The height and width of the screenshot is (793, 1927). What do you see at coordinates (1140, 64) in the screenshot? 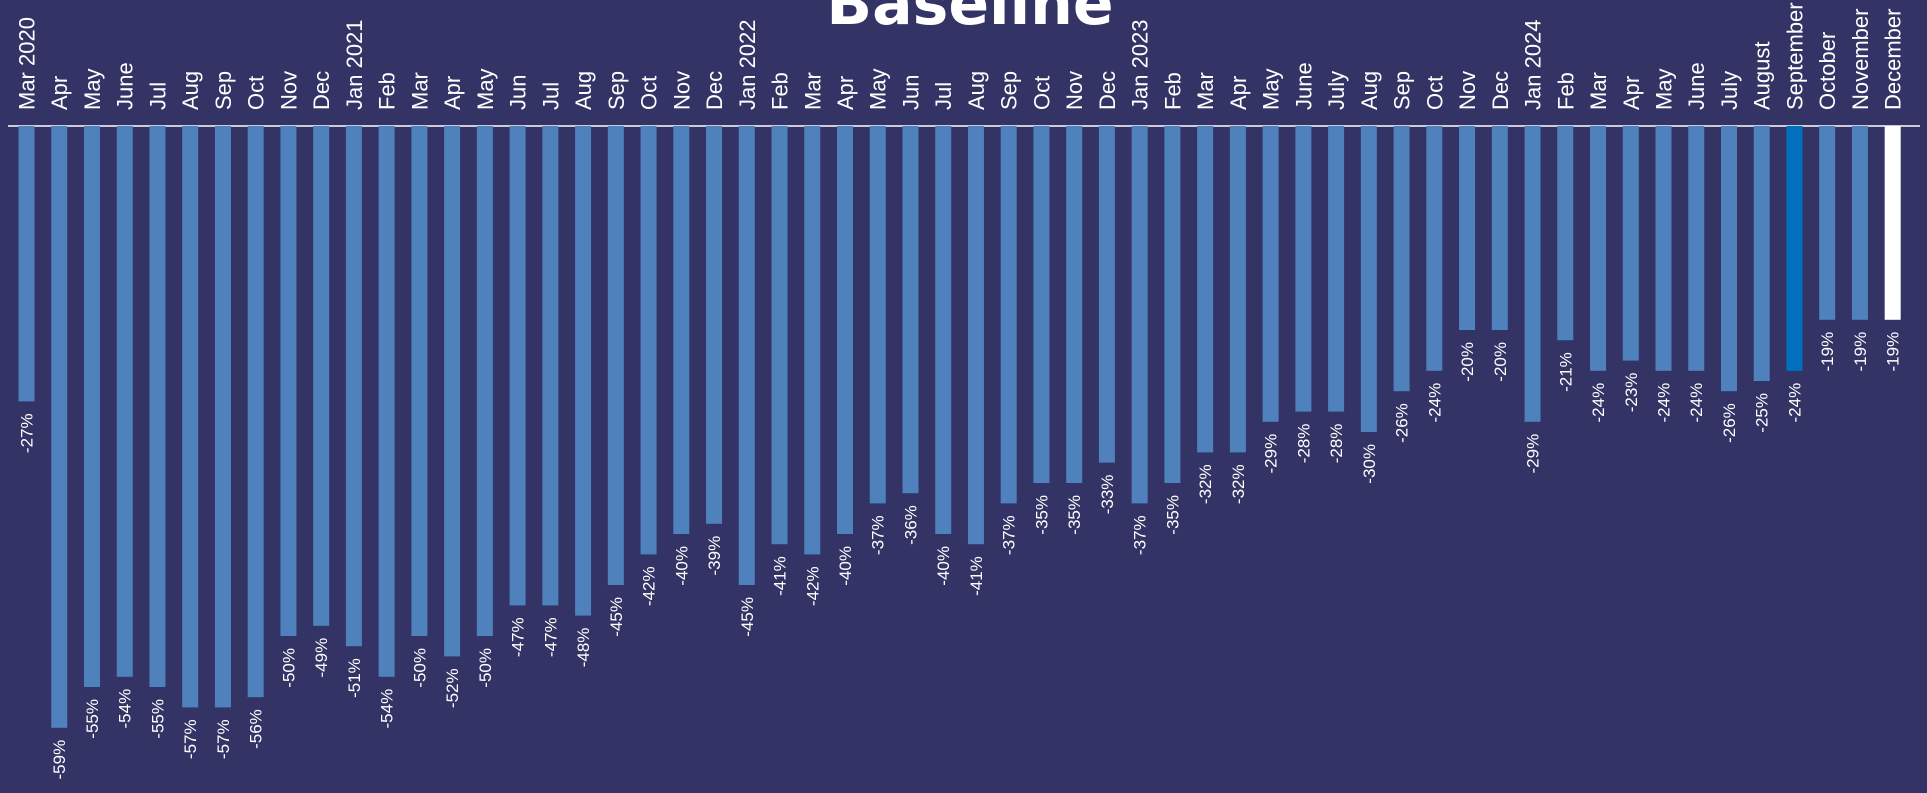
I see `category-label-34: Jan 2023` at bounding box center [1140, 64].